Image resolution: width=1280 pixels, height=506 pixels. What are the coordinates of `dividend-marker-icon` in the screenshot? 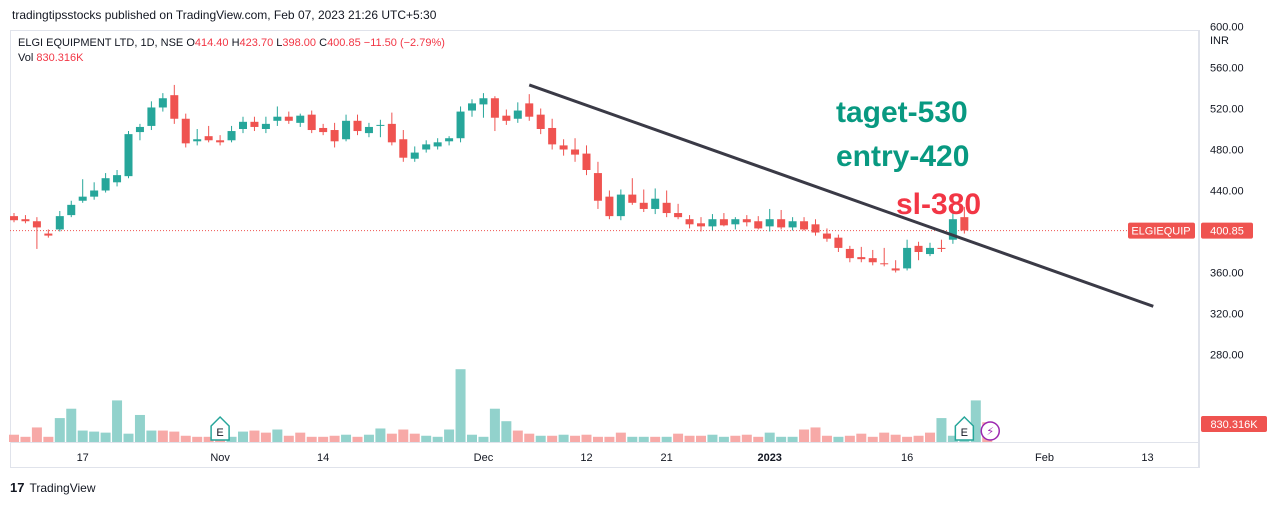 It's located at (990, 431).